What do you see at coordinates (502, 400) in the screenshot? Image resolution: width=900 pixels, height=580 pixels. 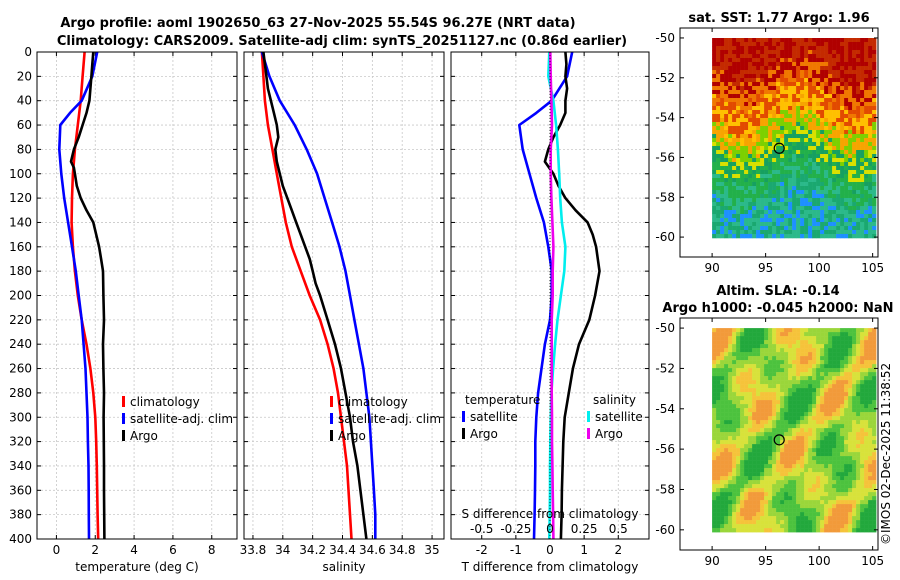 I see `legend-title-temperature: temperature` at bounding box center [502, 400].